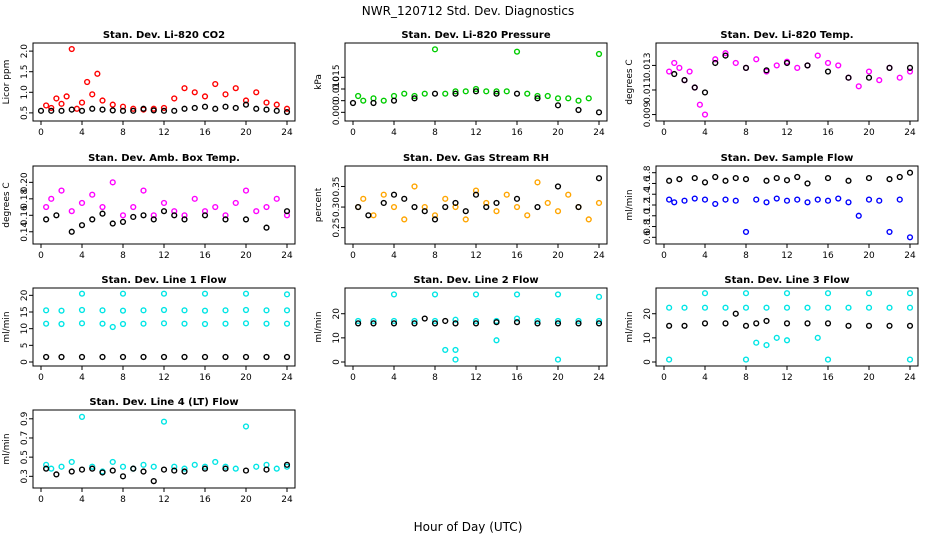 This screenshot has width=936, height=540. Describe the element at coordinates (337, 186) in the screenshot. I see `y-tick-label: 0.35` at that location.